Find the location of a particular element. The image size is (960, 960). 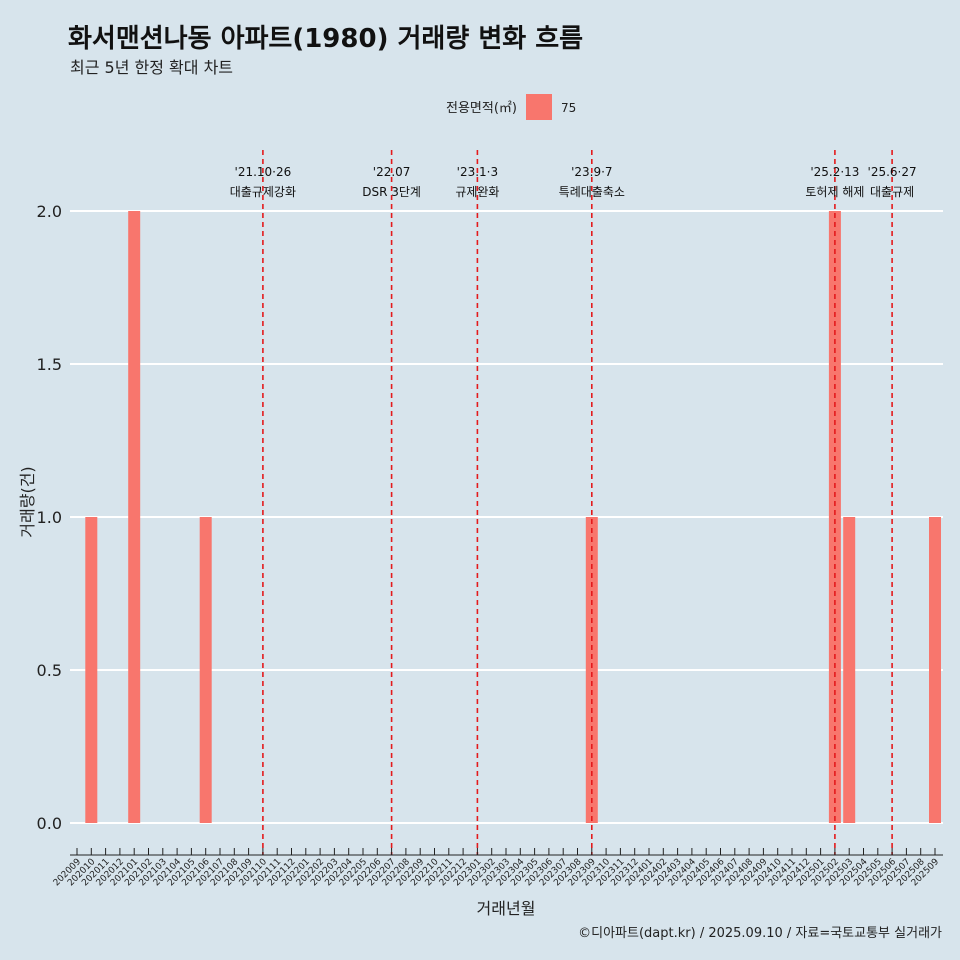

event-date: '23.9·7 is located at coordinates (591, 172).